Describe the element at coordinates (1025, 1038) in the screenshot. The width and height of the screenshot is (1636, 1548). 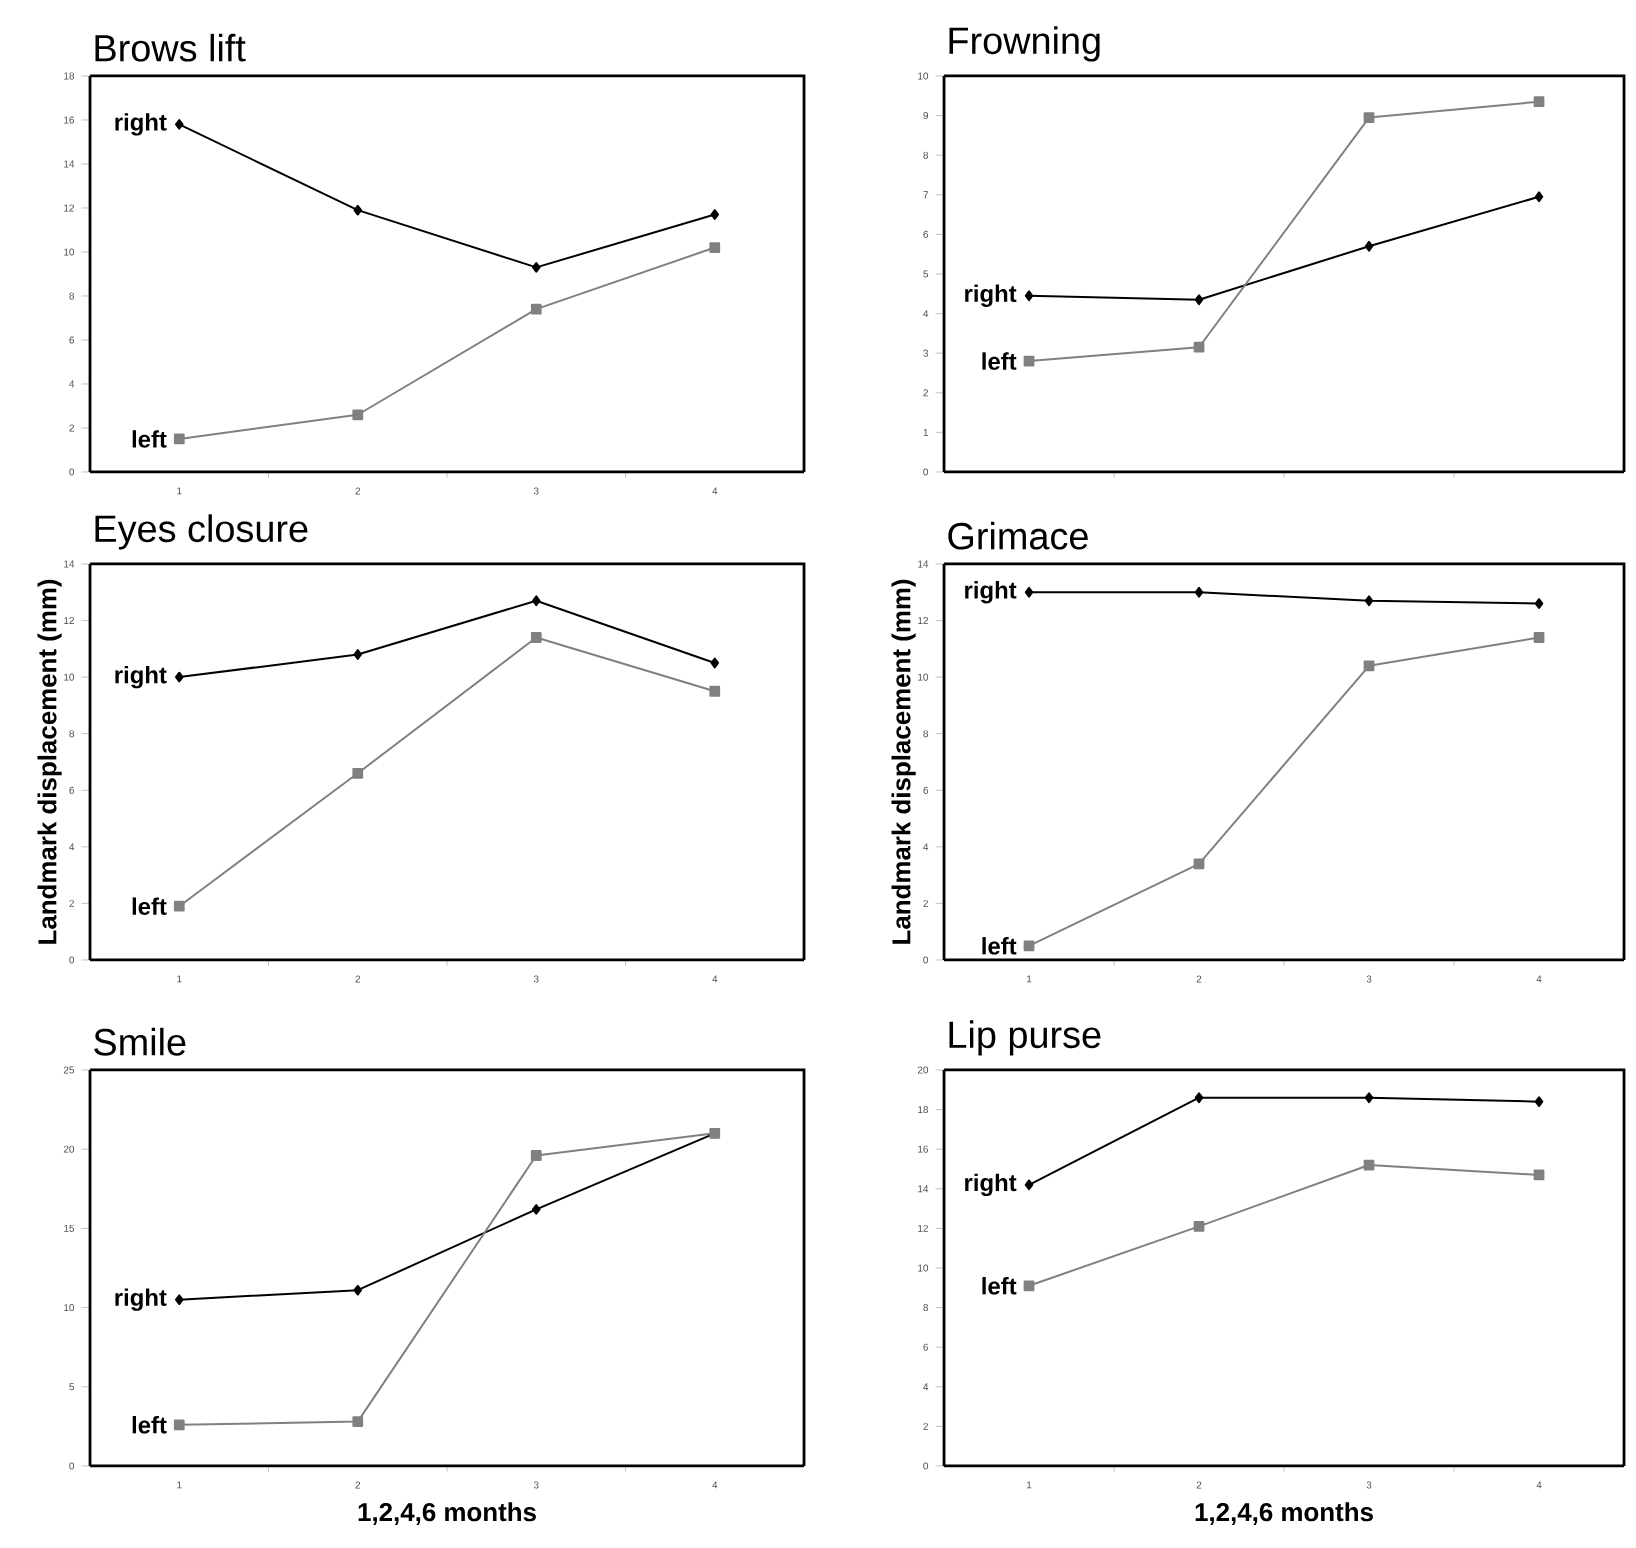
I see `chart-title: Lip purse` at that location.